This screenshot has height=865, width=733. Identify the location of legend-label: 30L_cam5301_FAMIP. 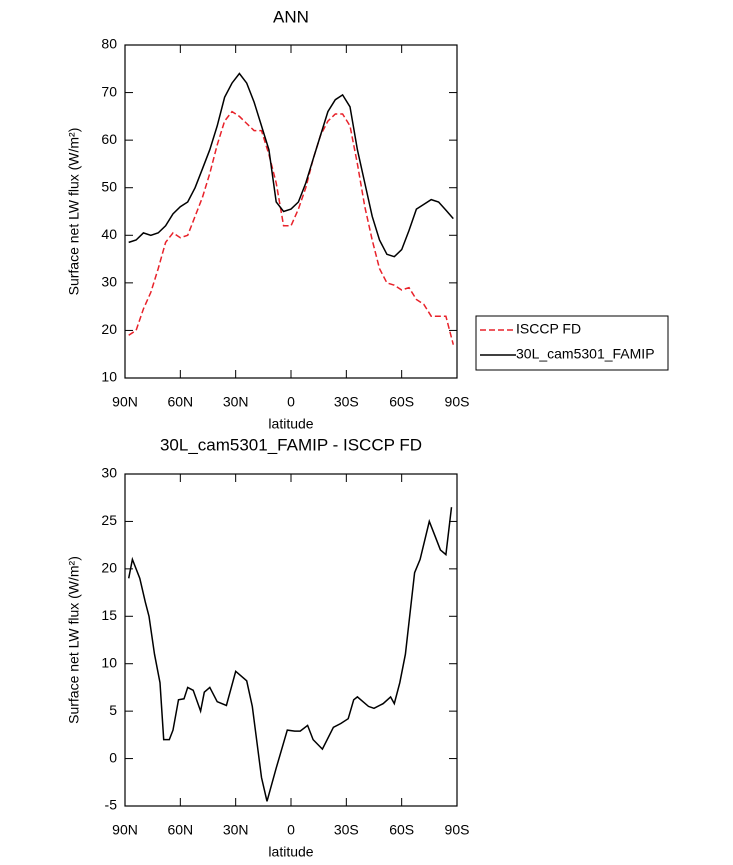
(585, 354).